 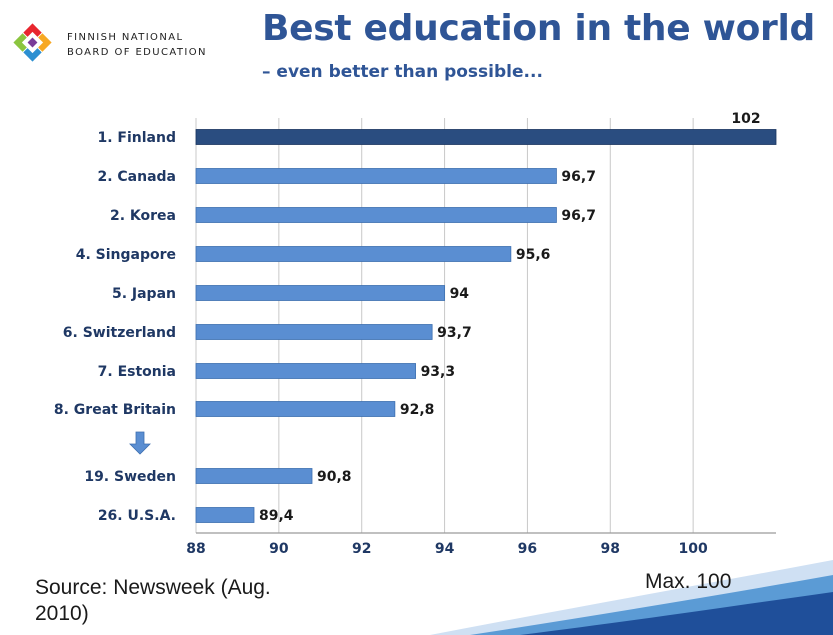 What do you see at coordinates (32, 42) in the screenshot?
I see `organization-logo` at bounding box center [32, 42].